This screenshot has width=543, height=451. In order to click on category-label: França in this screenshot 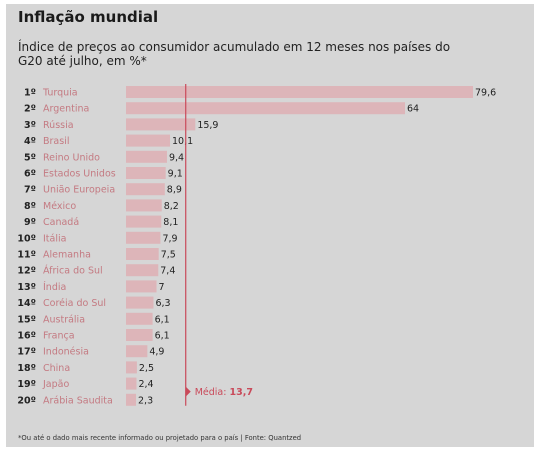, I will do `click(59, 336)`.